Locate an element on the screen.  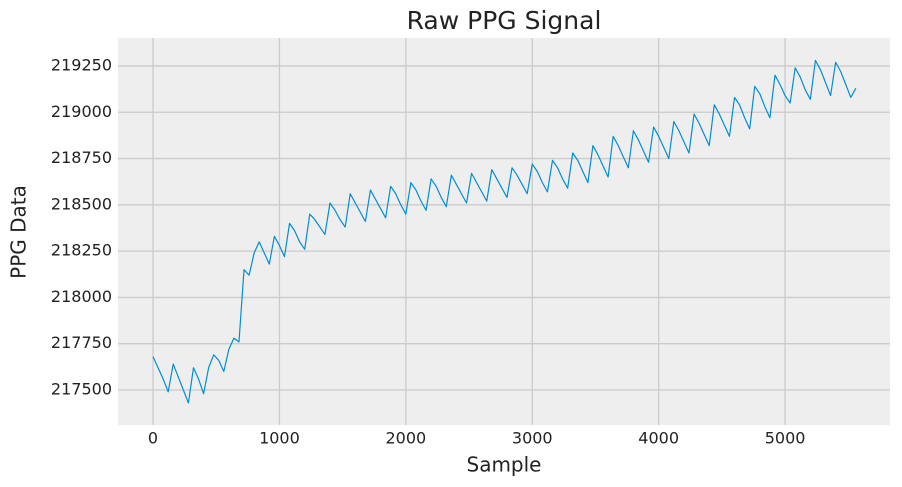
x-tick-label: 2000 is located at coordinates (405, 438).